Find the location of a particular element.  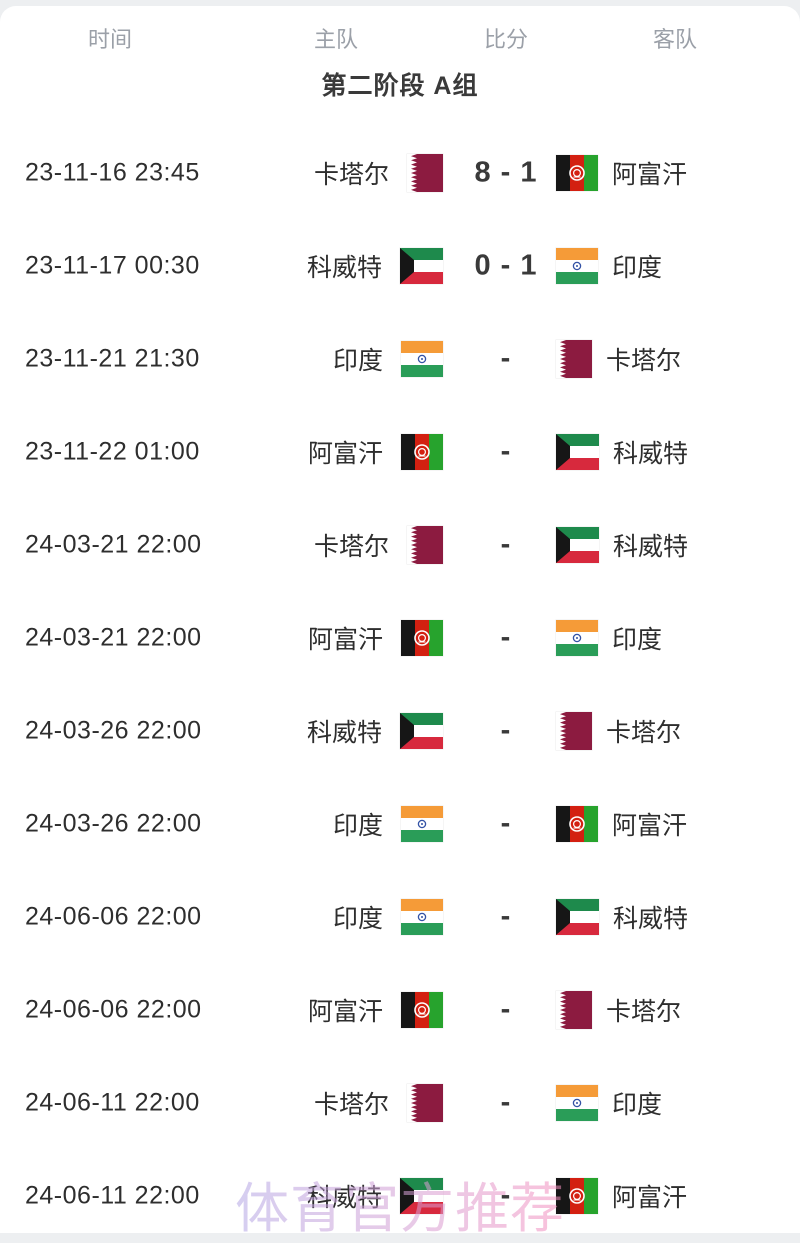

match-row: 24-06-06 22:00 阿富汗 - 卡塔尔 is located at coordinates (400, 1009).